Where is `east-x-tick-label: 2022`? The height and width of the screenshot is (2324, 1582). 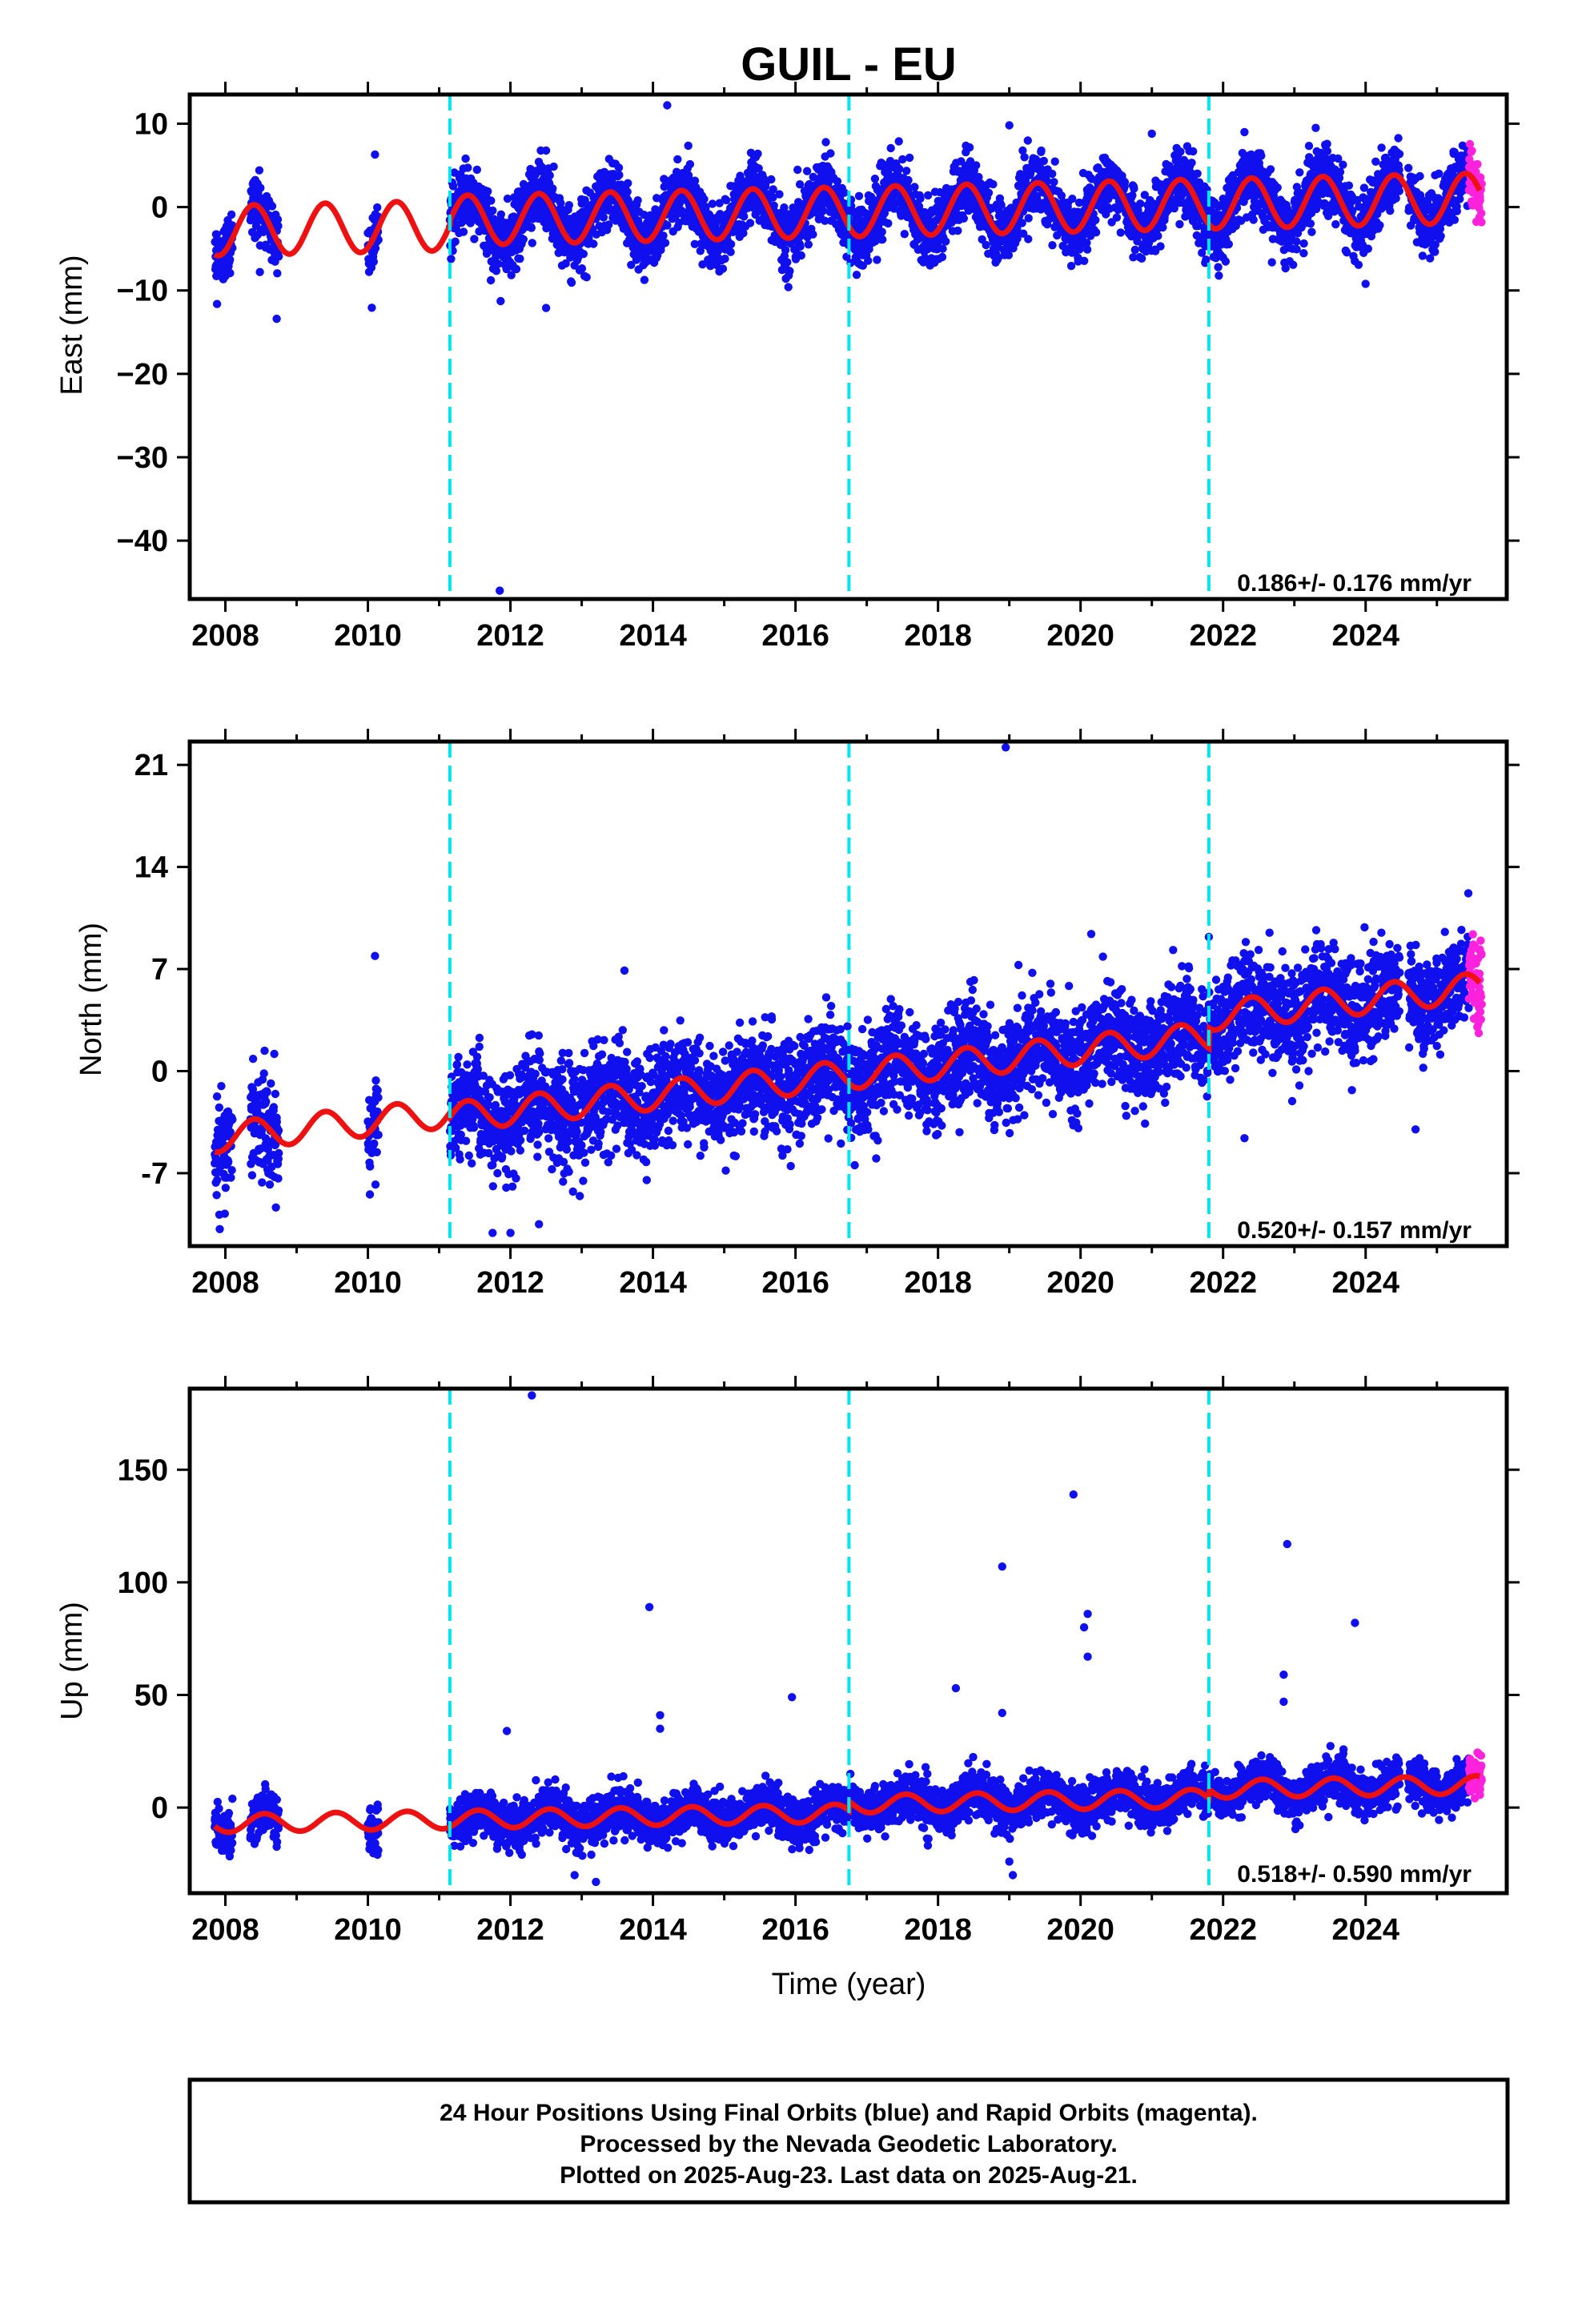 east-x-tick-label: 2022 is located at coordinates (1223, 636).